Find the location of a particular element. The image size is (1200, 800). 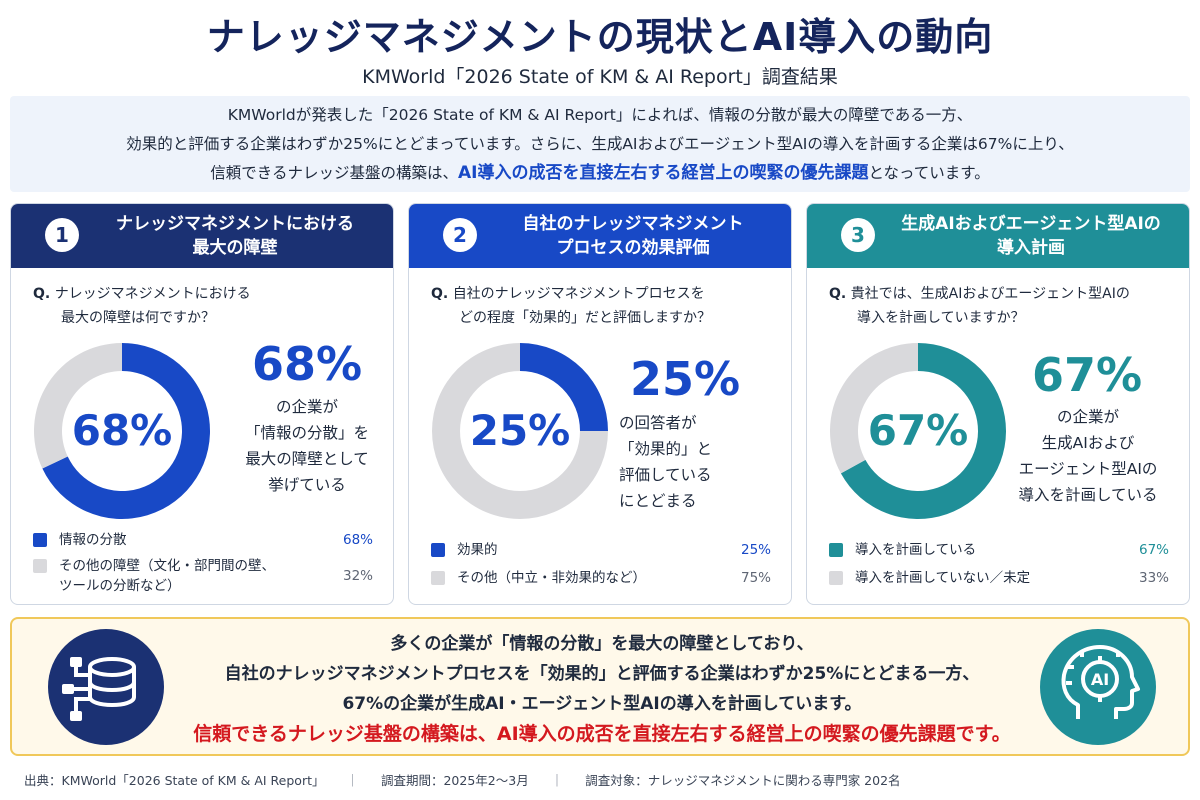

footer-period: 調査期間：2025年2〜3月 is located at coordinates (454, 780).